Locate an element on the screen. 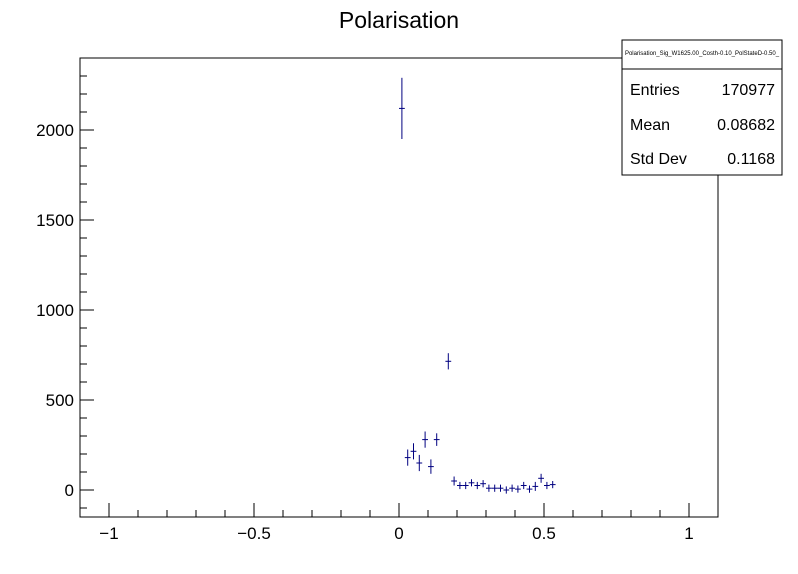 The width and height of the screenshot is (798, 574). y-axis: 0 500 1000 1500 2000 is located at coordinates (65, 283).